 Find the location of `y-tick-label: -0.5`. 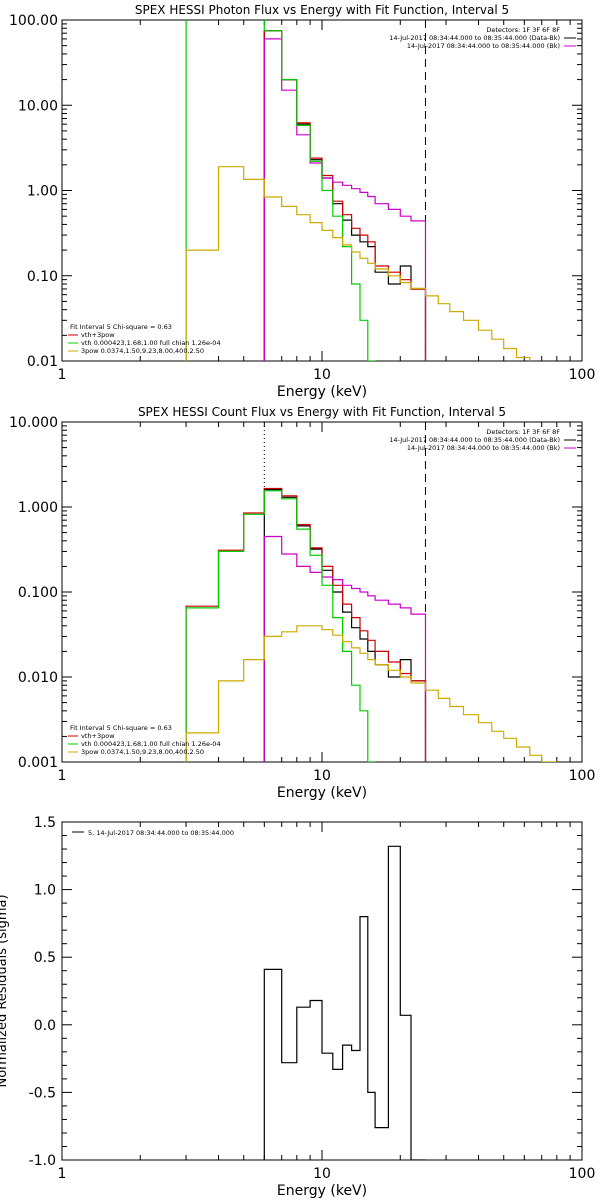

y-tick-label: -0.5 is located at coordinates (42, 1093).